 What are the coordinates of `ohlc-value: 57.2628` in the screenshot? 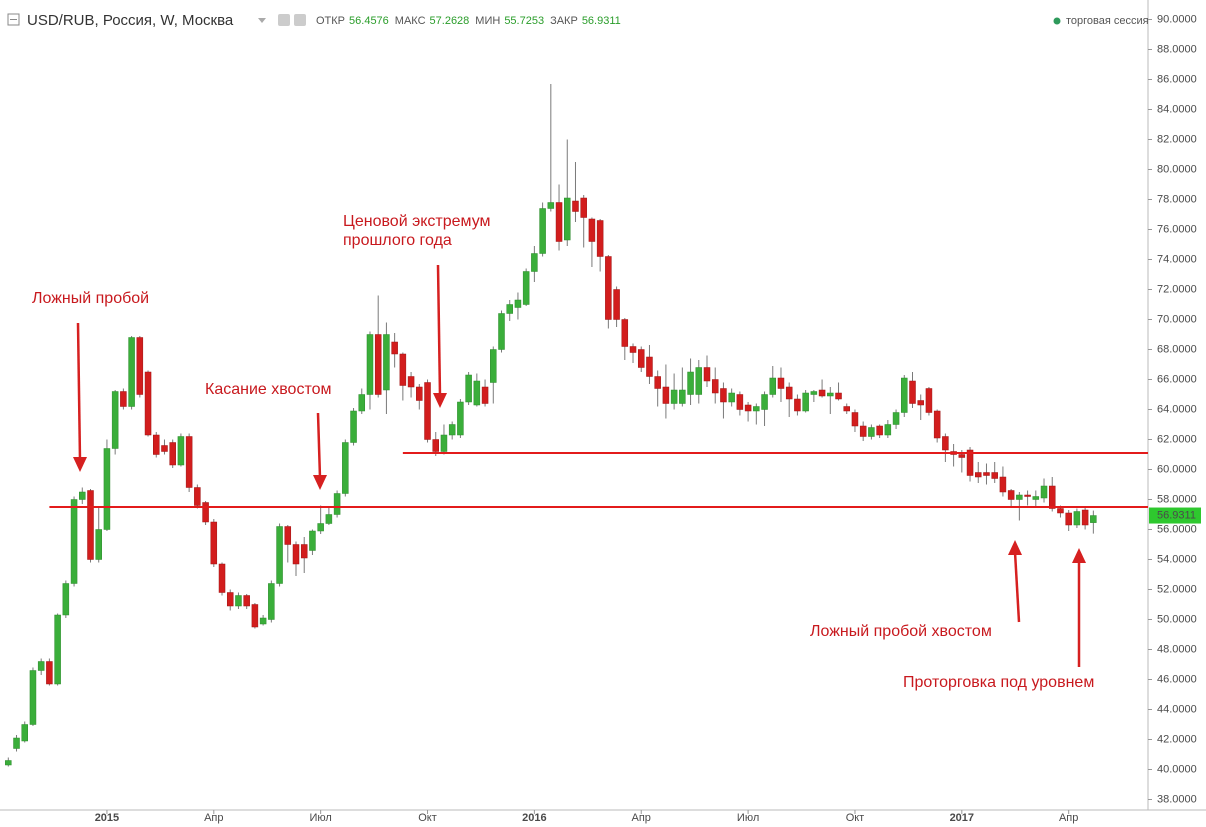 It's located at (450, 21).